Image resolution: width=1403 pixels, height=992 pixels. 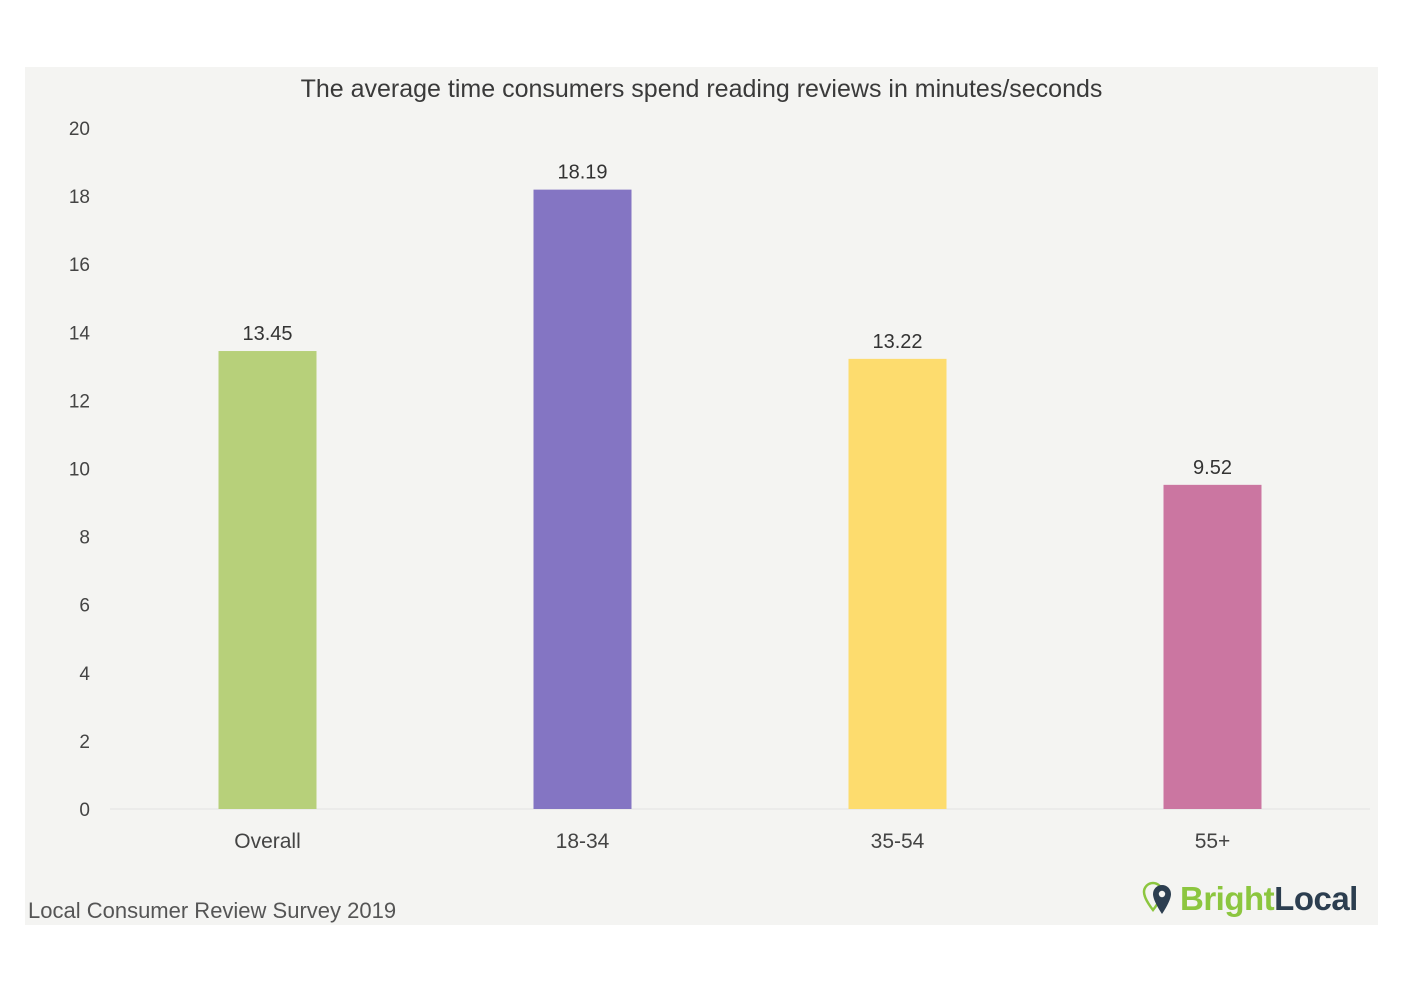 I want to click on x-axis: Overall 18-34 35-54 55+, so click(x=732, y=841).